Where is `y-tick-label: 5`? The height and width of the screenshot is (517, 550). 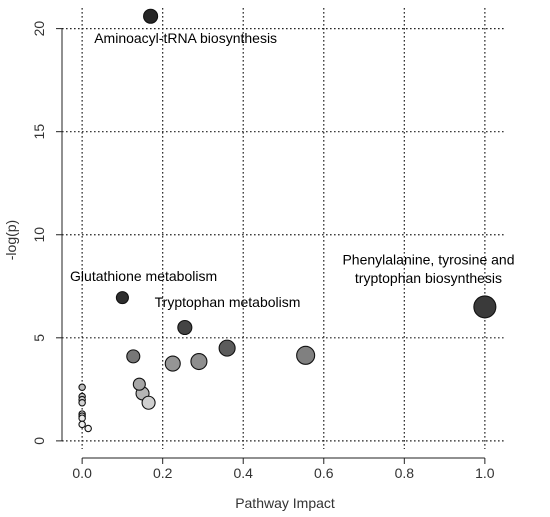
y-tick-label: 5 is located at coordinates (39, 338).